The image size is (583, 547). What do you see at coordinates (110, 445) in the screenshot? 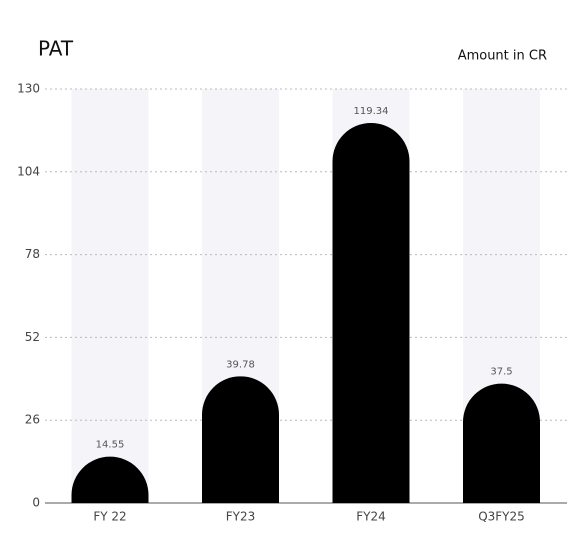
I see `value-label: 14.55` at bounding box center [110, 445].